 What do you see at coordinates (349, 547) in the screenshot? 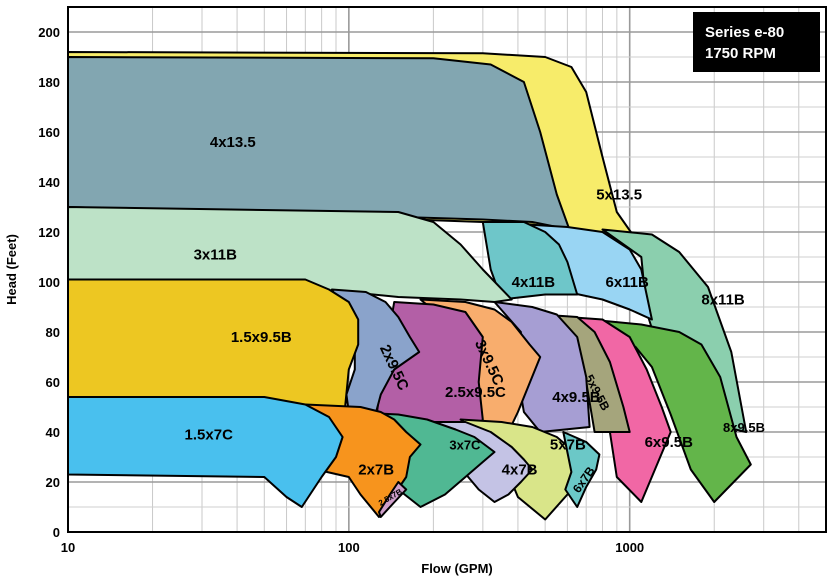
I see `x-tick-label: 100` at bounding box center [349, 547].